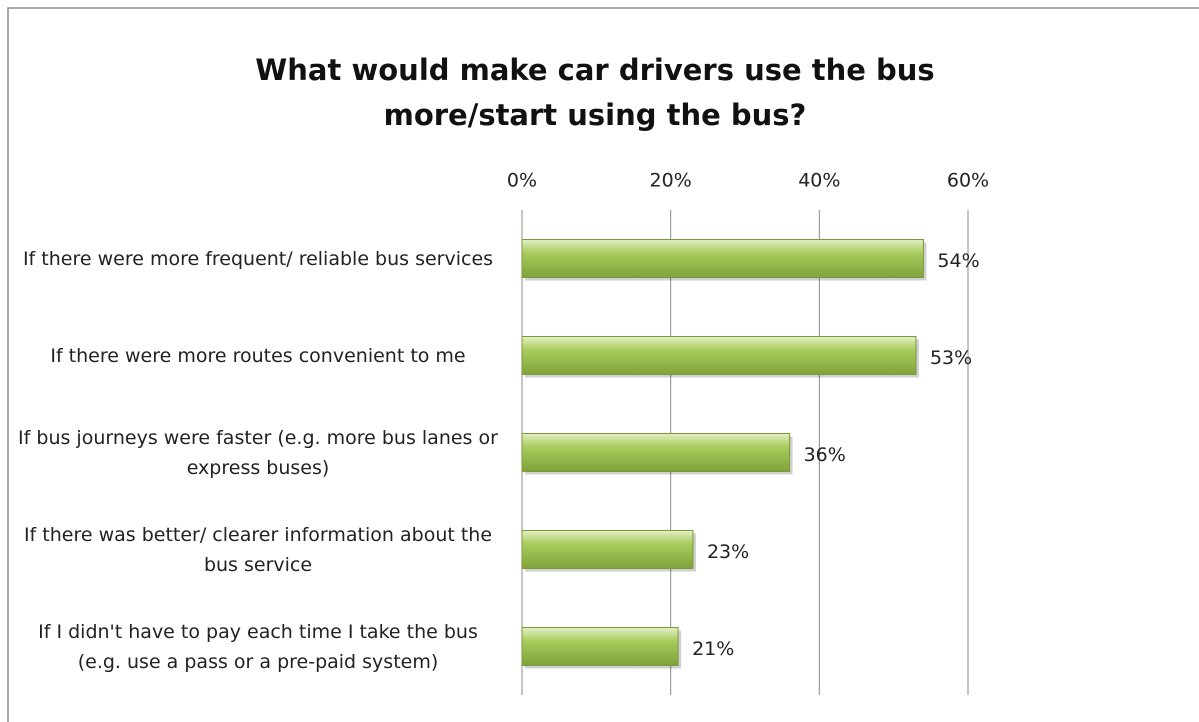 This screenshot has width=1199, height=722. What do you see at coordinates (825, 455) in the screenshot?
I see `data-label: 36%` at bounding box center [825, 455].